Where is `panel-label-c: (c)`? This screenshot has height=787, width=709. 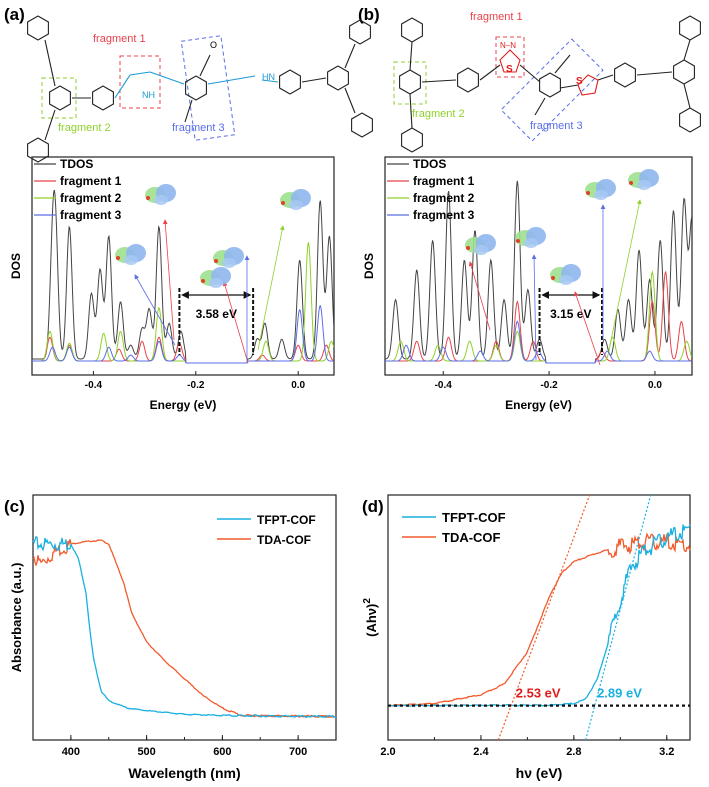 panel-label-c: (c) is located at coordinates (14, 506).